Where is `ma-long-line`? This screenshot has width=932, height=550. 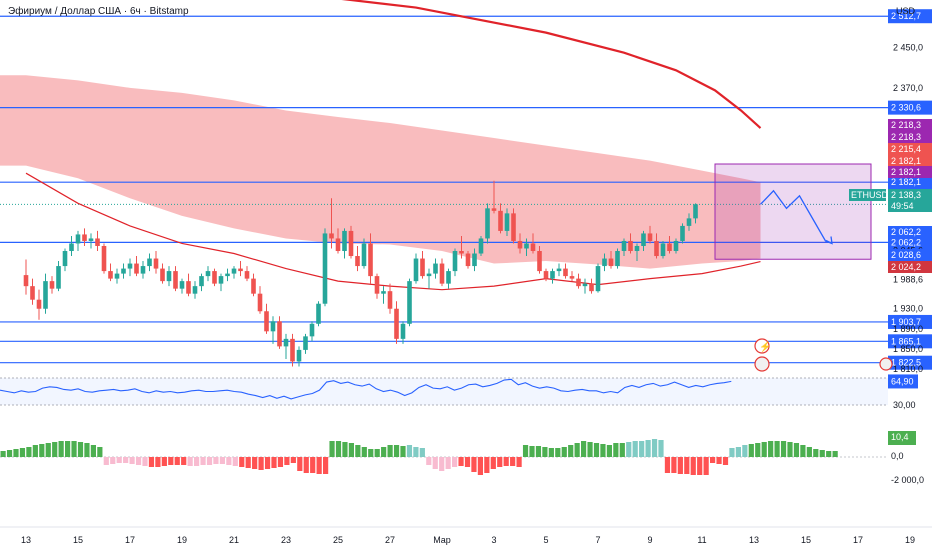
ma-long-line is located at coordinates (524, 64).